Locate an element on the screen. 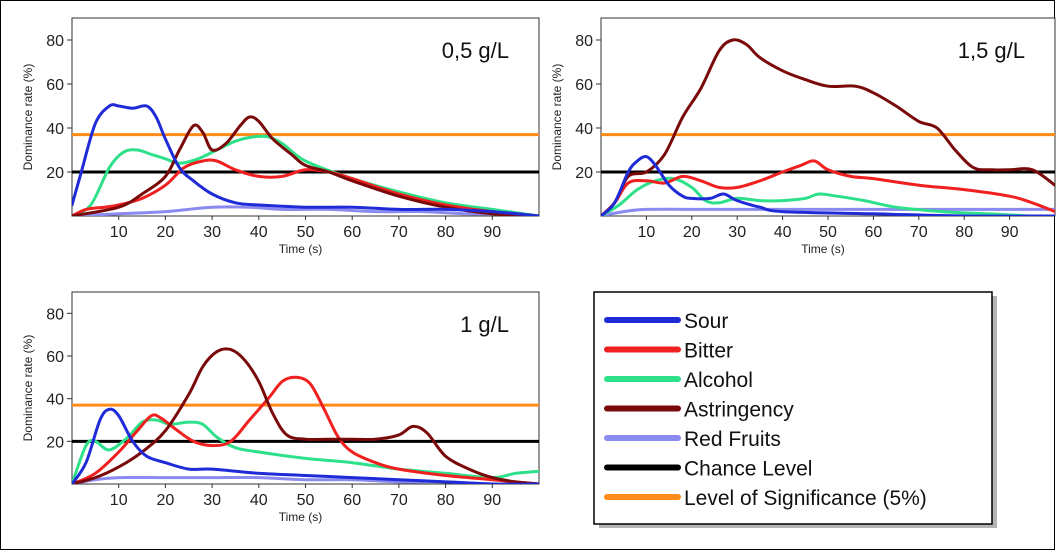  legend-entry: Astringency is located at coordinates (699, 410).